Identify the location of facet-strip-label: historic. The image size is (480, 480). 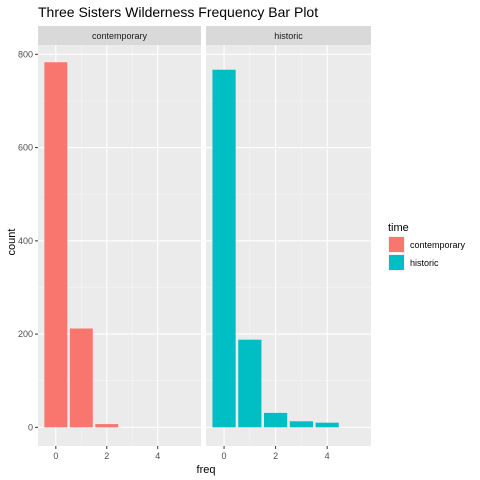
(288, 36).